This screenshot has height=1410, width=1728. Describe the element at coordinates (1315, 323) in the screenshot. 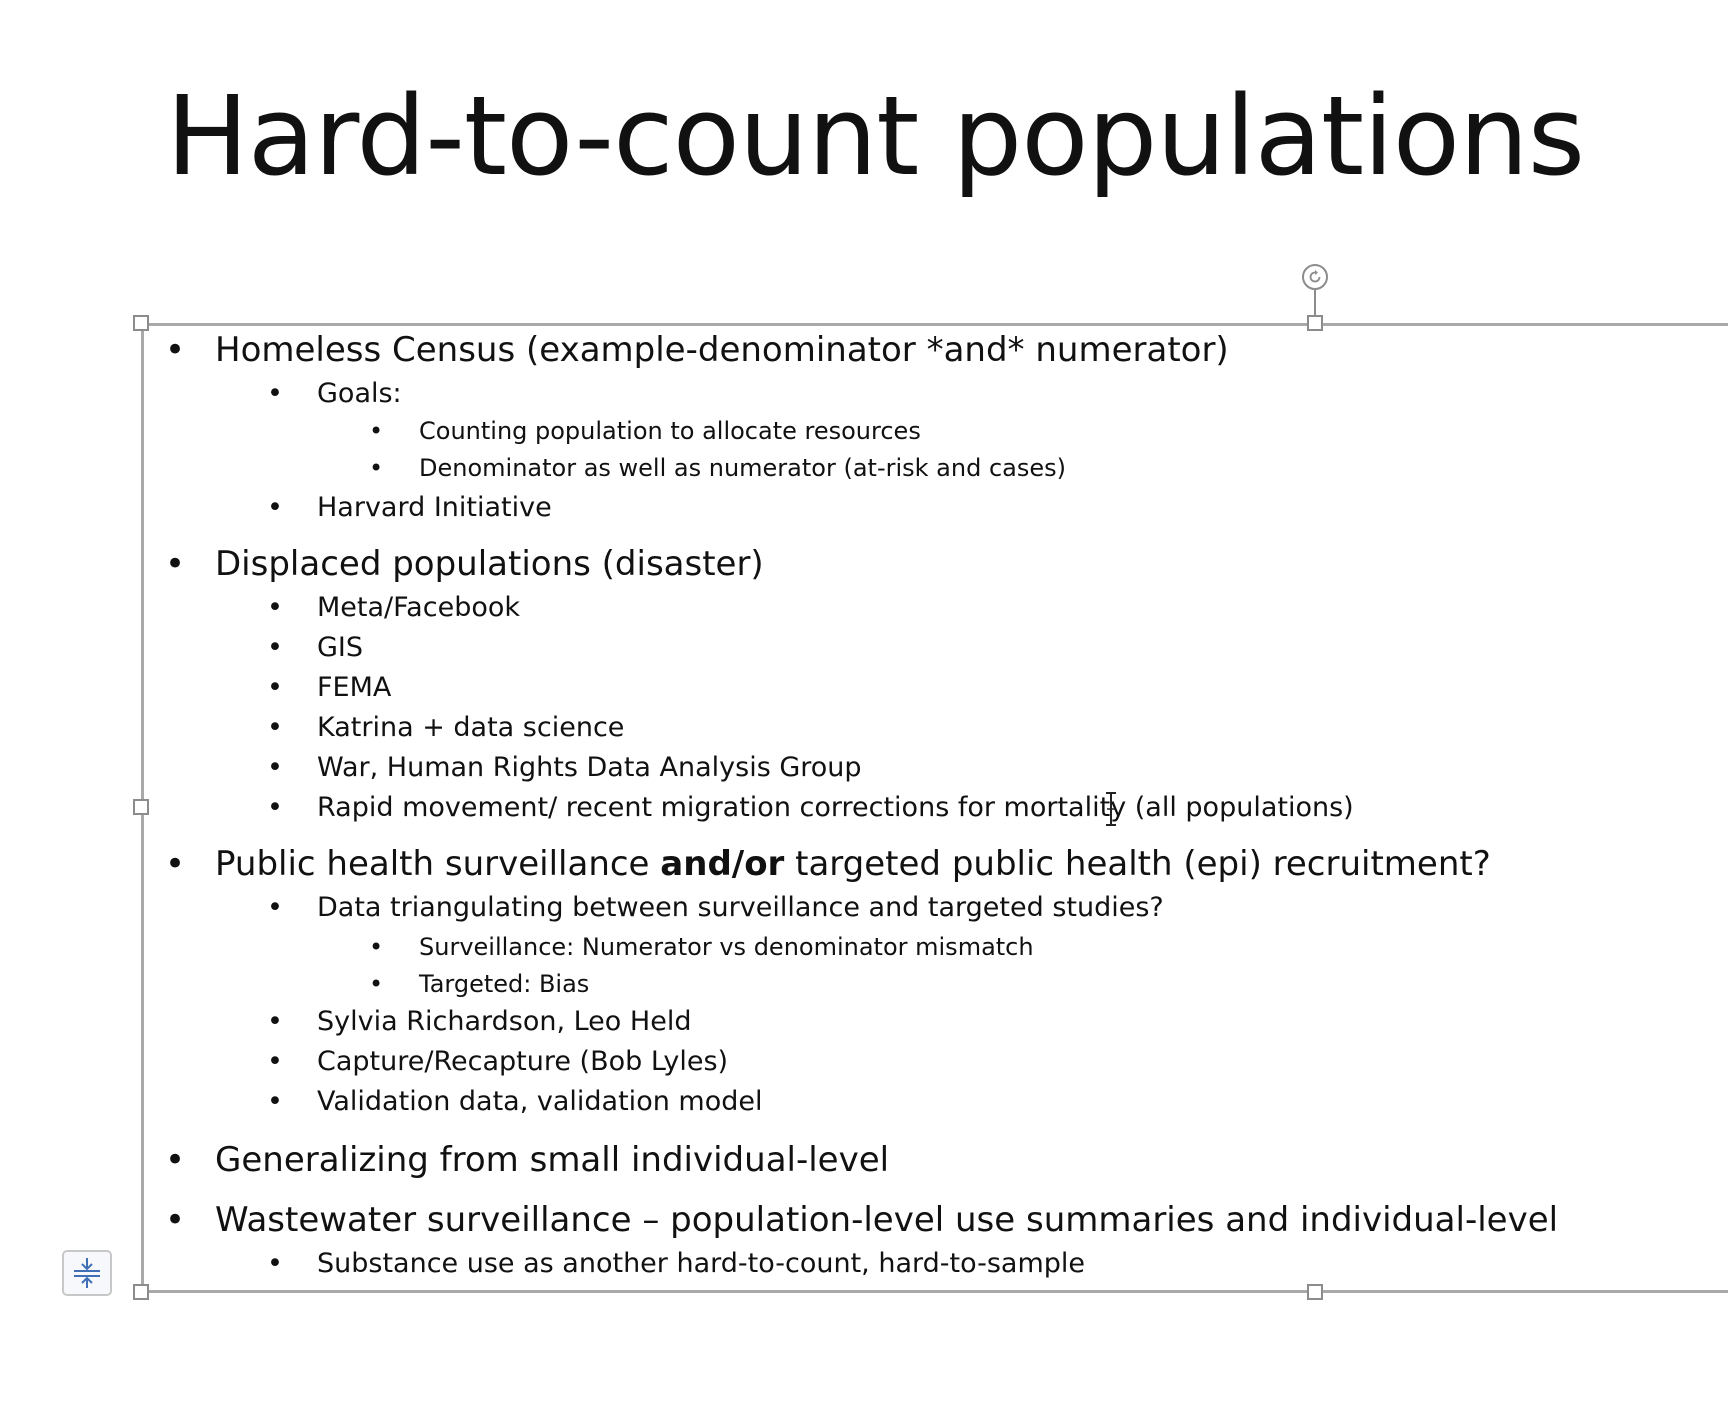

I see `resize-handle-top-center` at that location.